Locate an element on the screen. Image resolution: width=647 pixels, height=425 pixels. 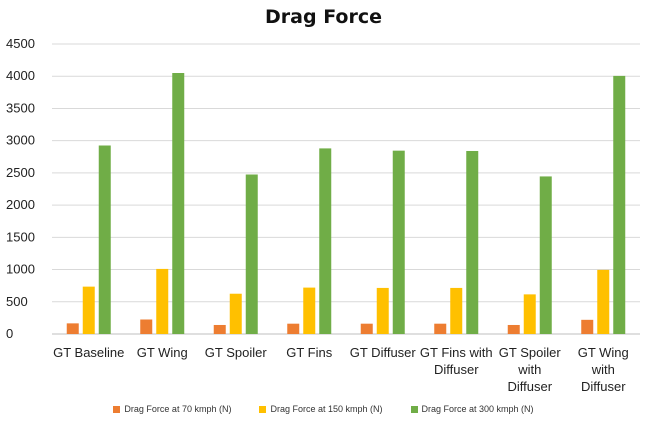
x-tick-label: GT Fins with is located at coordinates (456, 352).